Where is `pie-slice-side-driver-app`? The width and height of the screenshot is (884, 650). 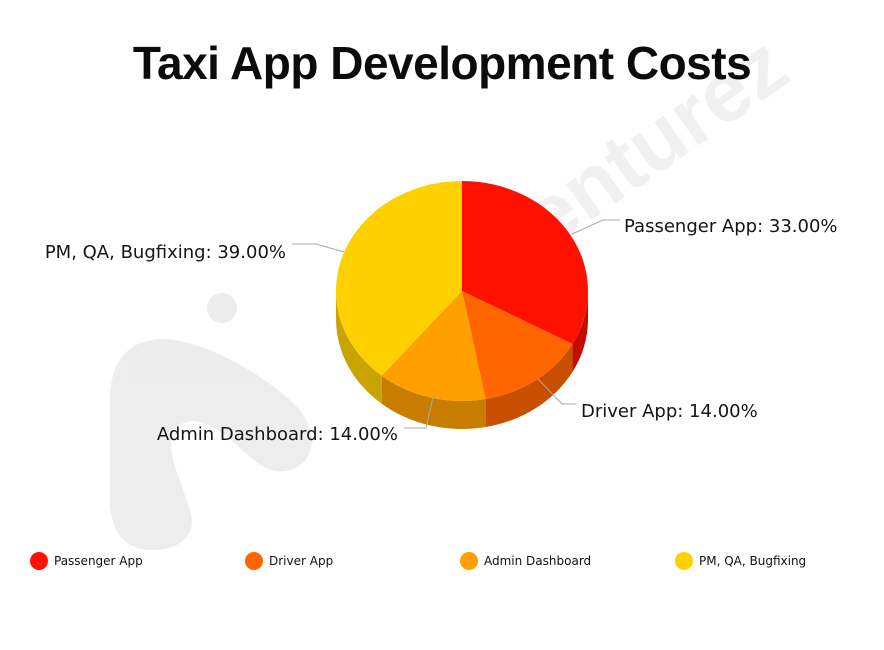
pie-slice-side-driver-app is located at coordinates (529, 385).